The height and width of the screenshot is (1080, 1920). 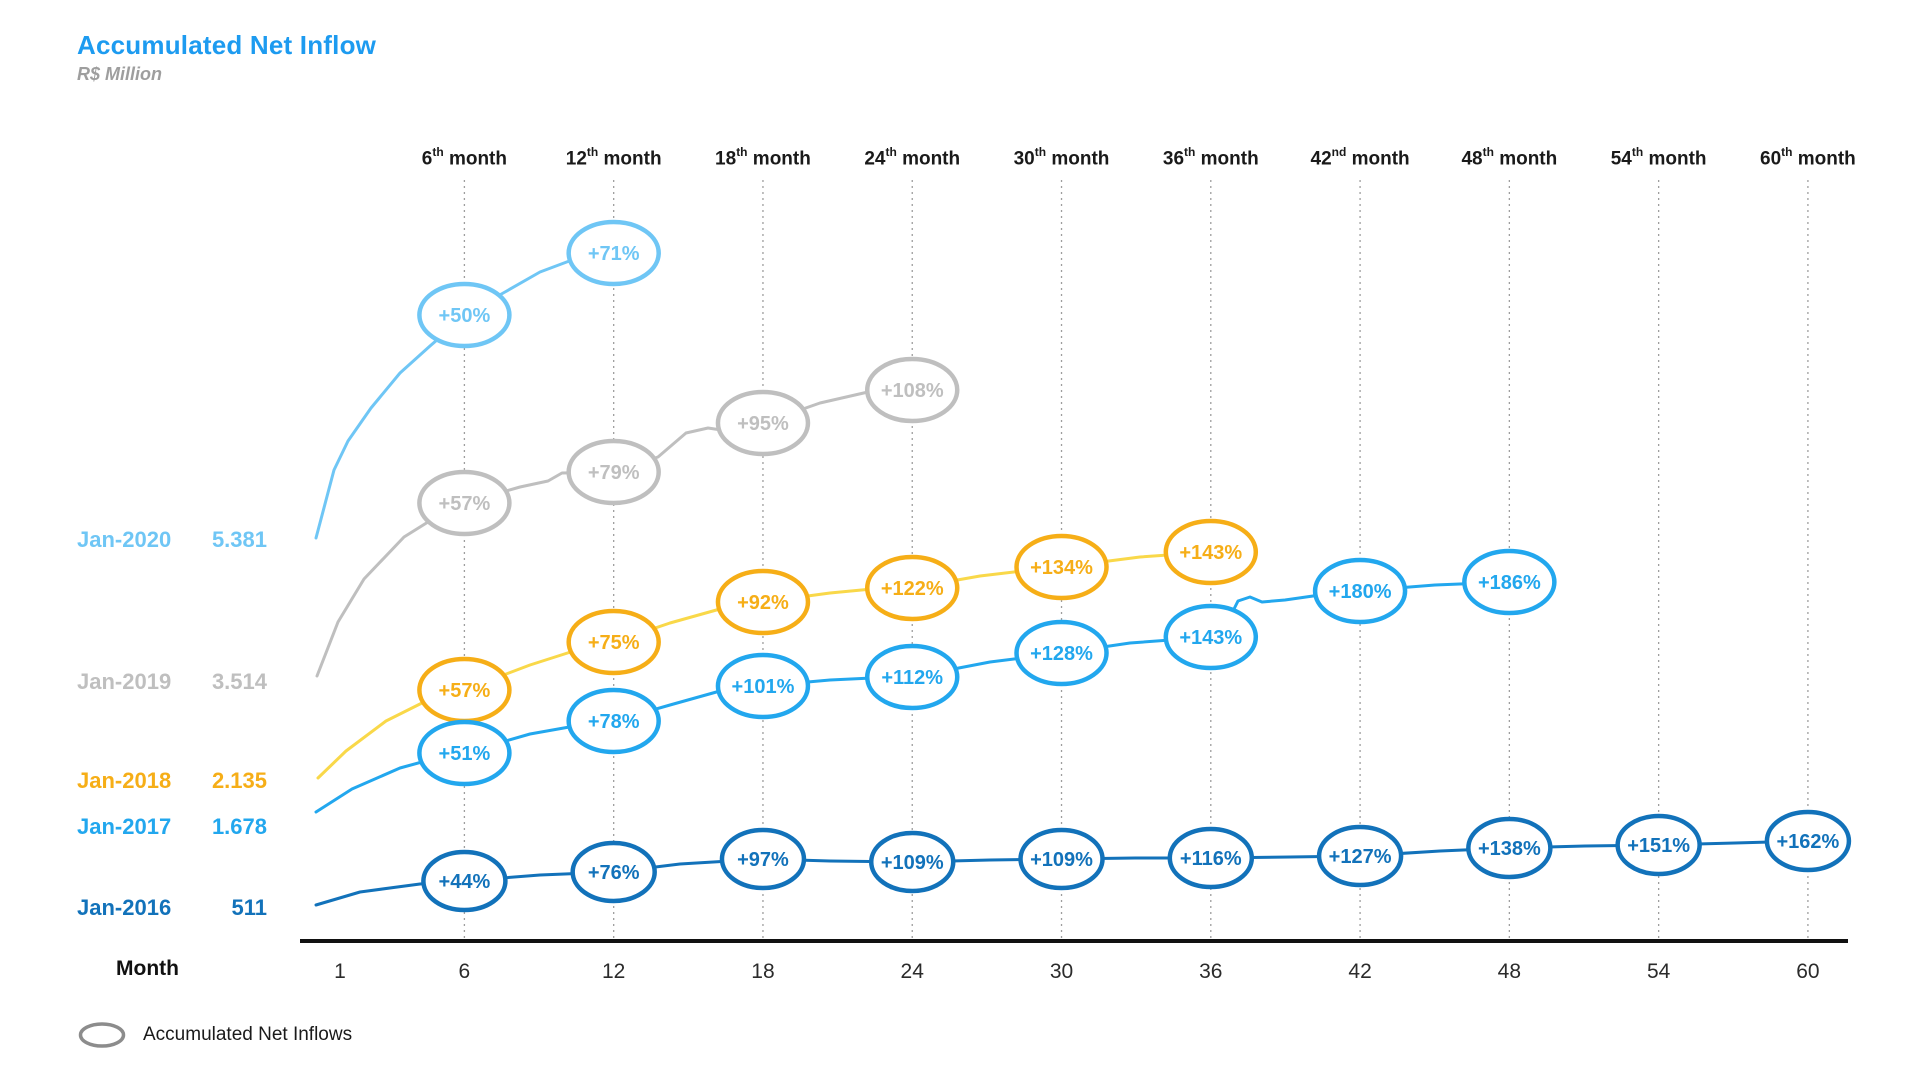 What do you see at coordinates (124, 826) in the screenshot?
I see `series-name: Jan-2017` at bounding box center [124, 826].